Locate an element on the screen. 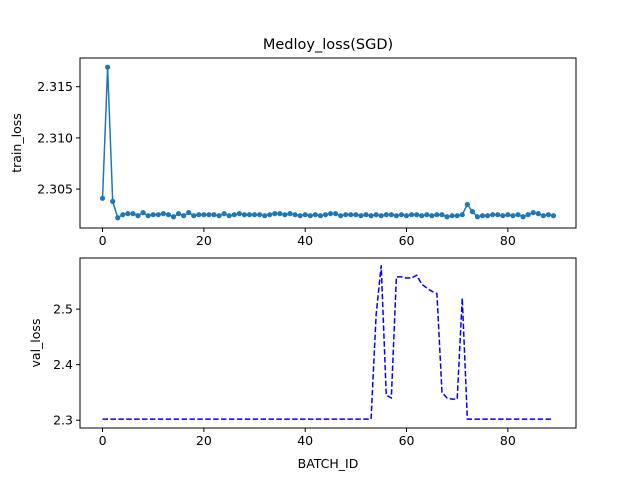  val-loss-y-tick-label: 2.5 is located at coordinates (63, 309).